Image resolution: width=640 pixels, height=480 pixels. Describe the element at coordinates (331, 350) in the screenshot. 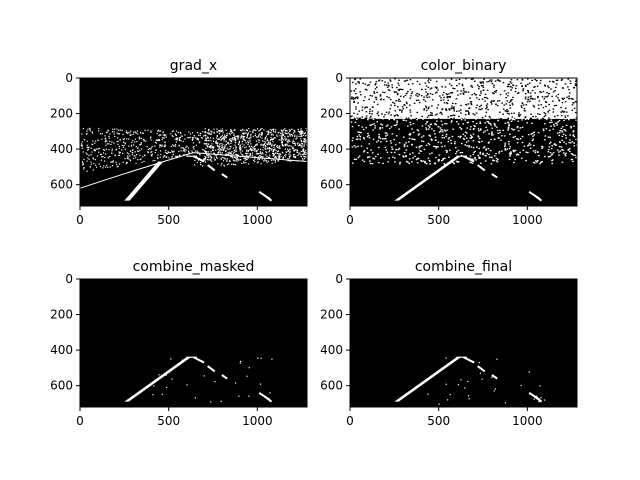

I see `y-tick-label: 400` at that location.